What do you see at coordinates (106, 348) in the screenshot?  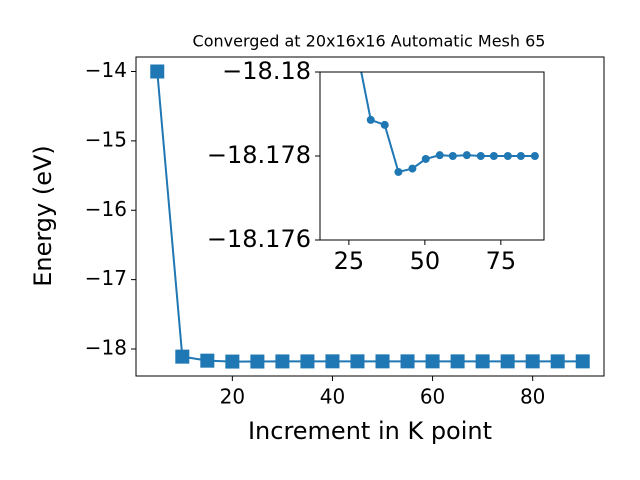 I see `y-tick-label: −18` at bounding box center [106, 348].